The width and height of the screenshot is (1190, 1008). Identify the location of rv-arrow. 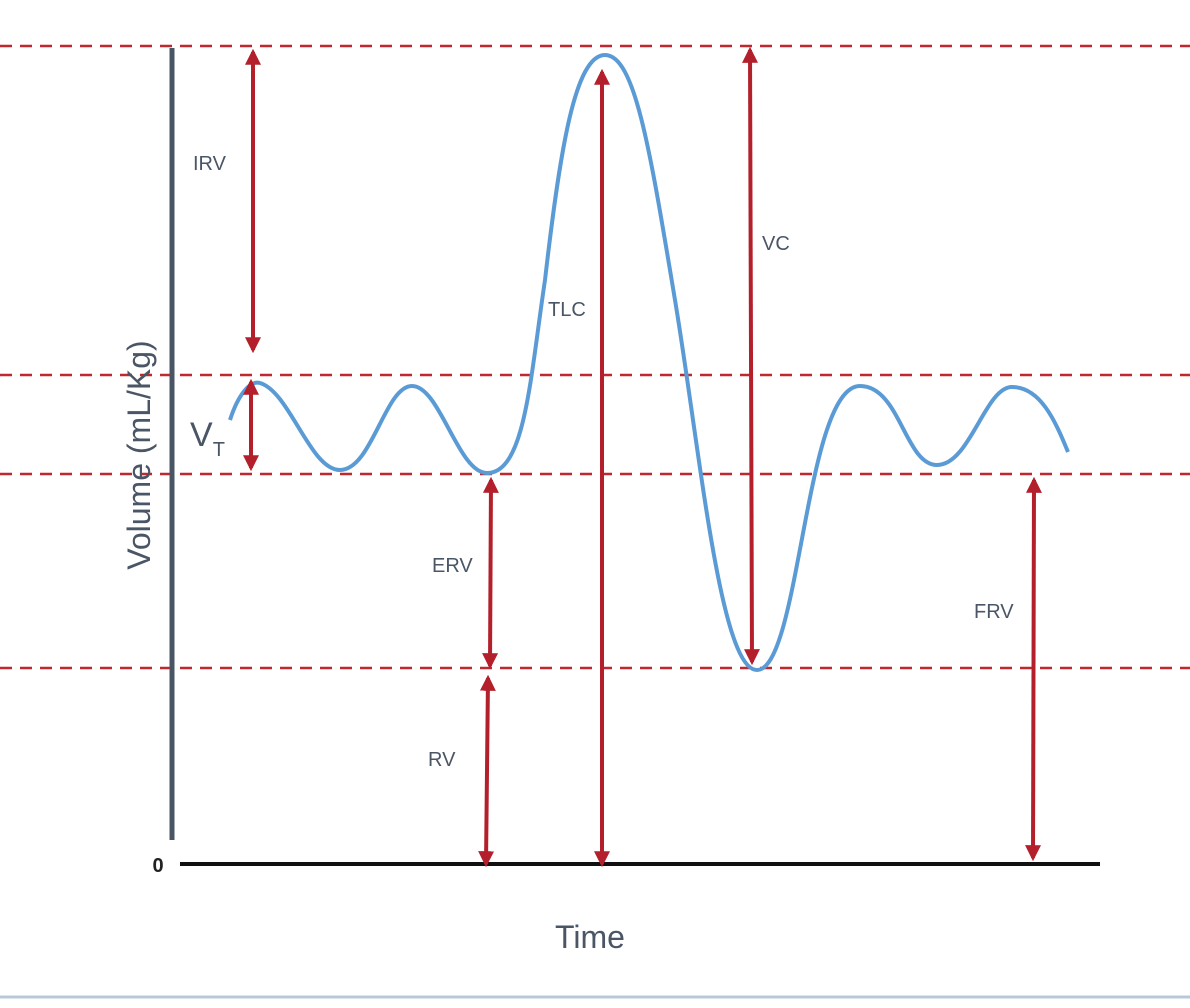
(487, 771).